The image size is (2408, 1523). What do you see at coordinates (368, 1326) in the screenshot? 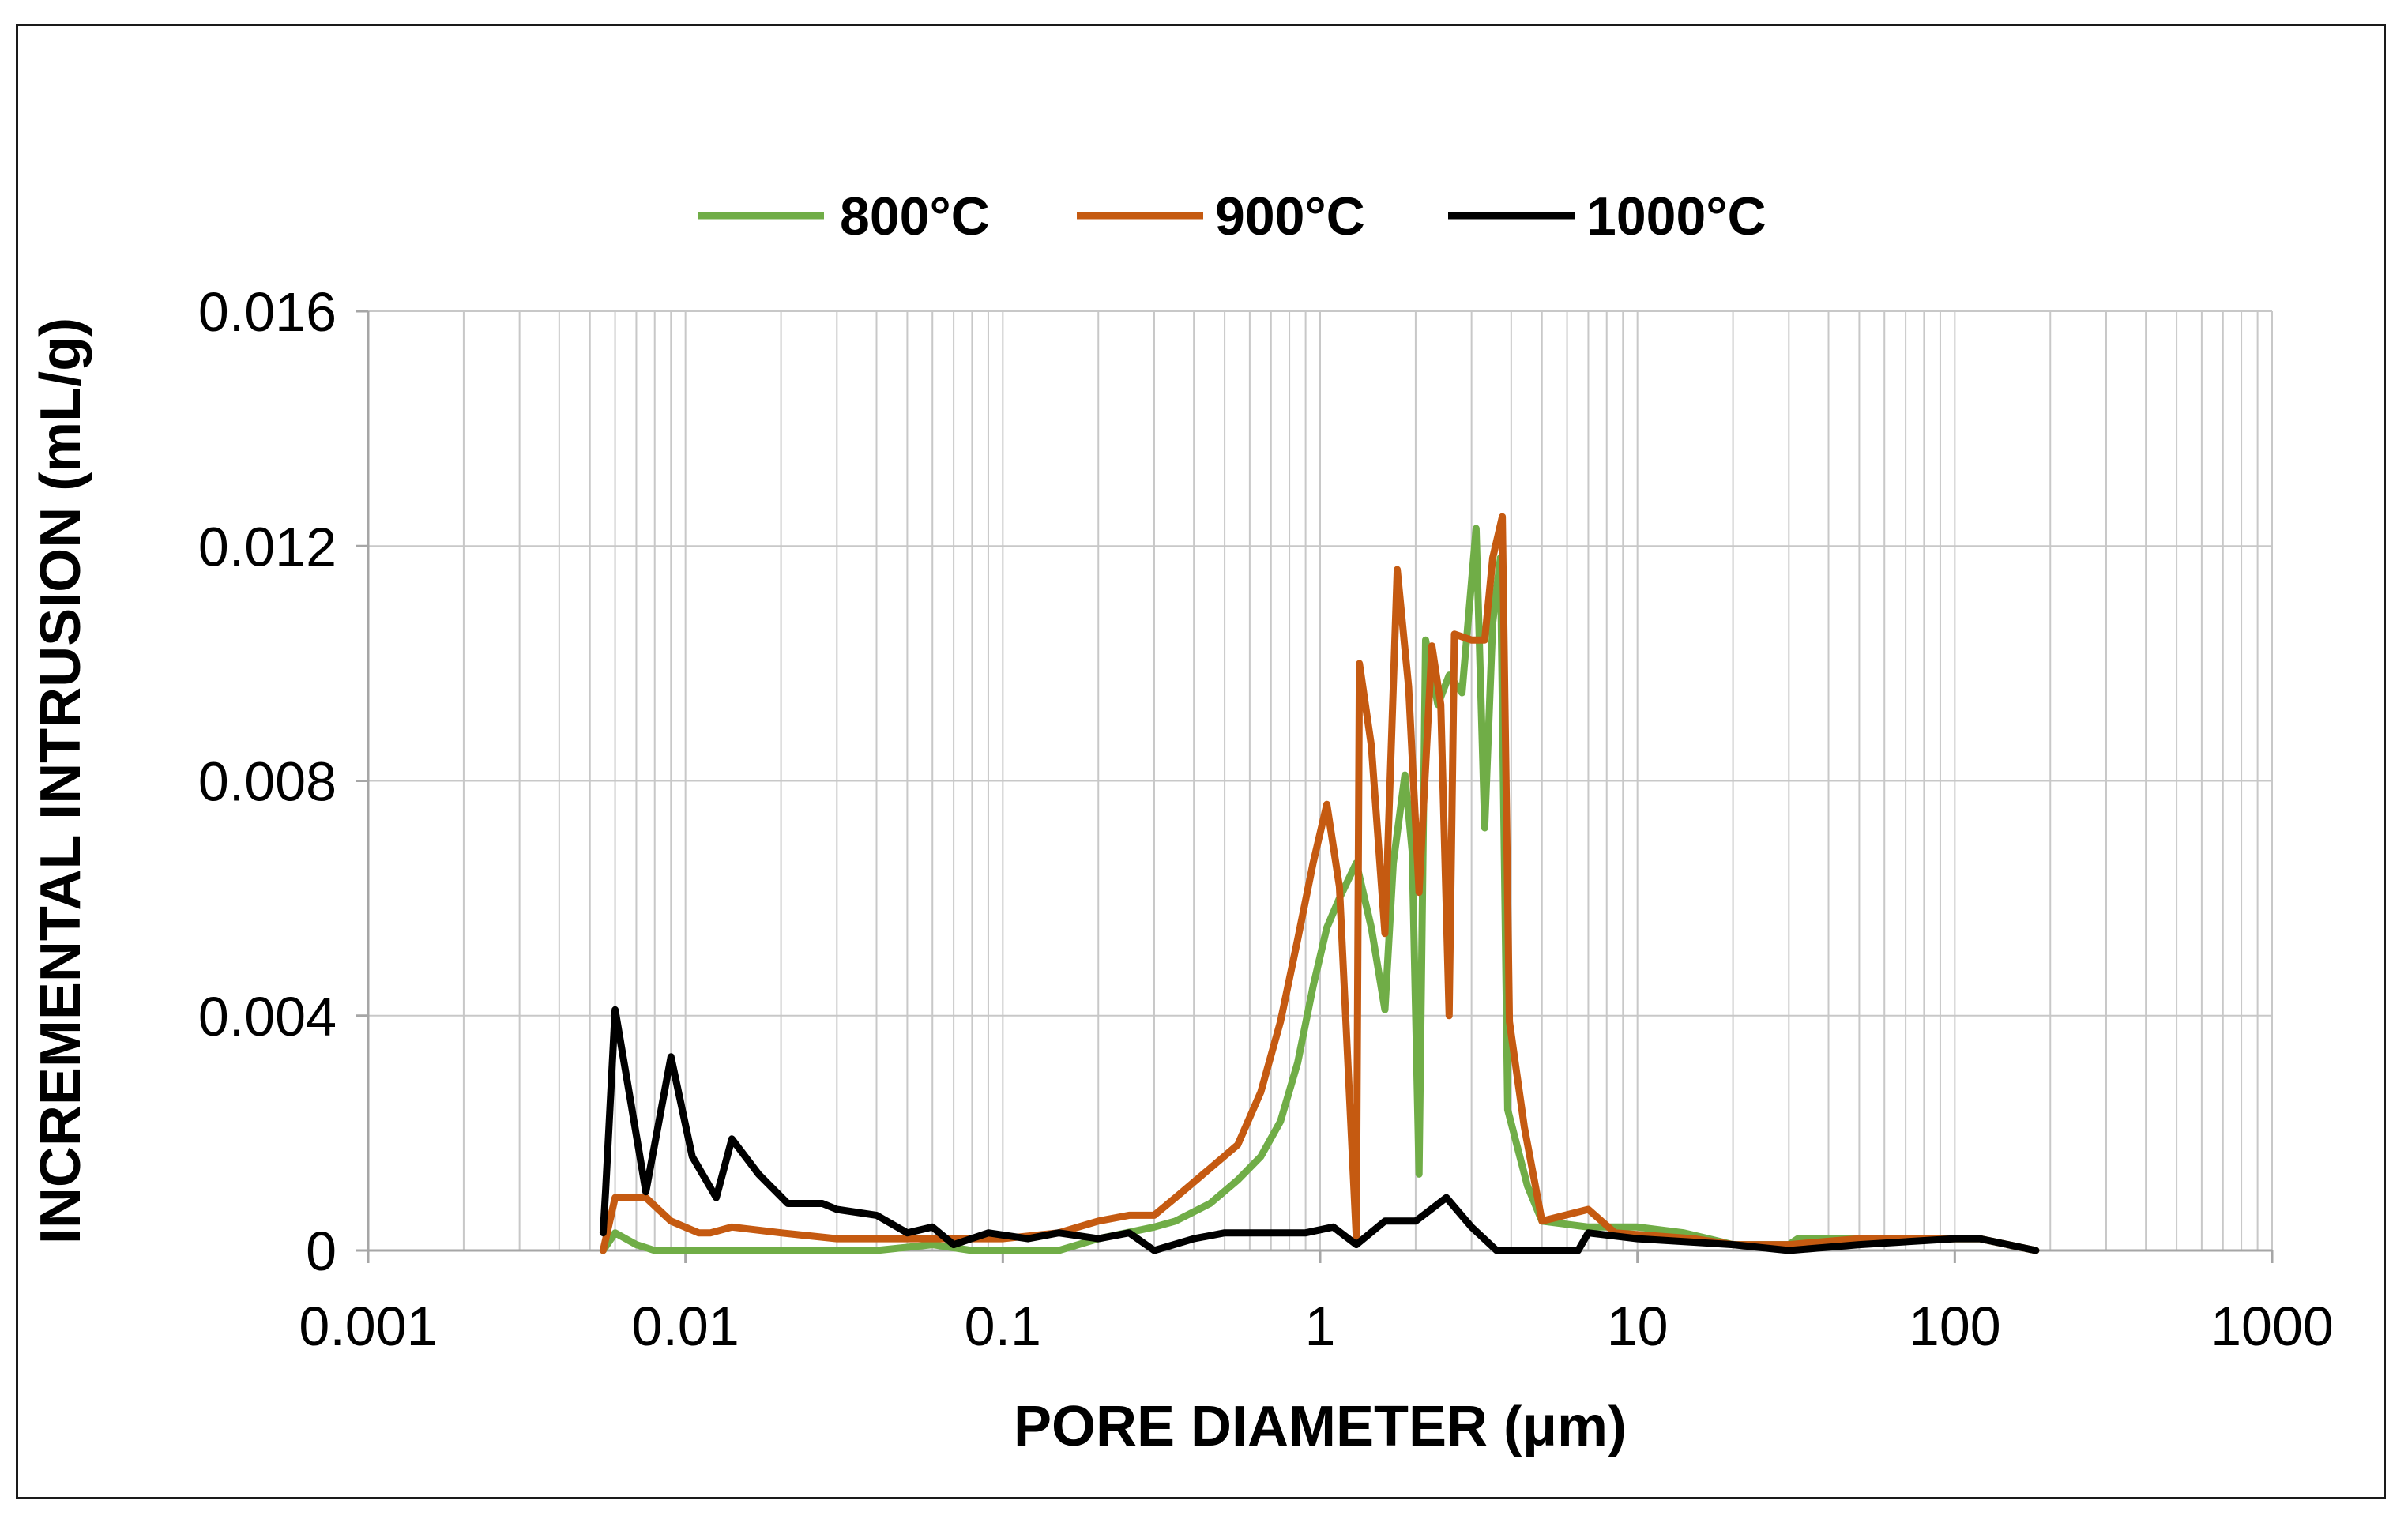
I see `x-tick-label: 0.001` at bounding box center [368, 1326].